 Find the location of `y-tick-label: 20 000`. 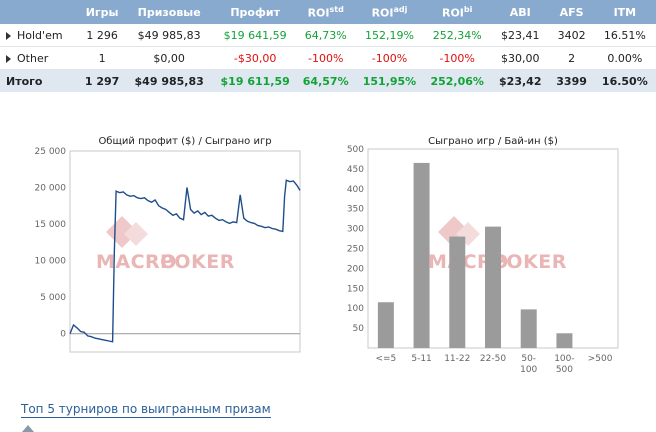

y-tick-label: 20 000 is located at coordinates (51, 189).